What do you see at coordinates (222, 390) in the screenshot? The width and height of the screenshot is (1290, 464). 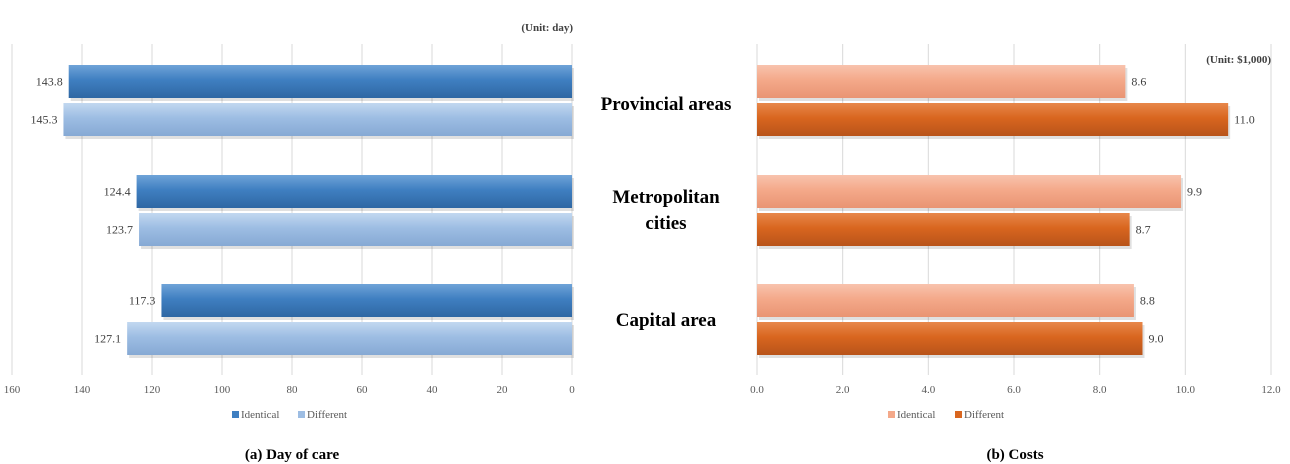 I see `tick-label-a-3: 100` at bounding box center [222, 390].